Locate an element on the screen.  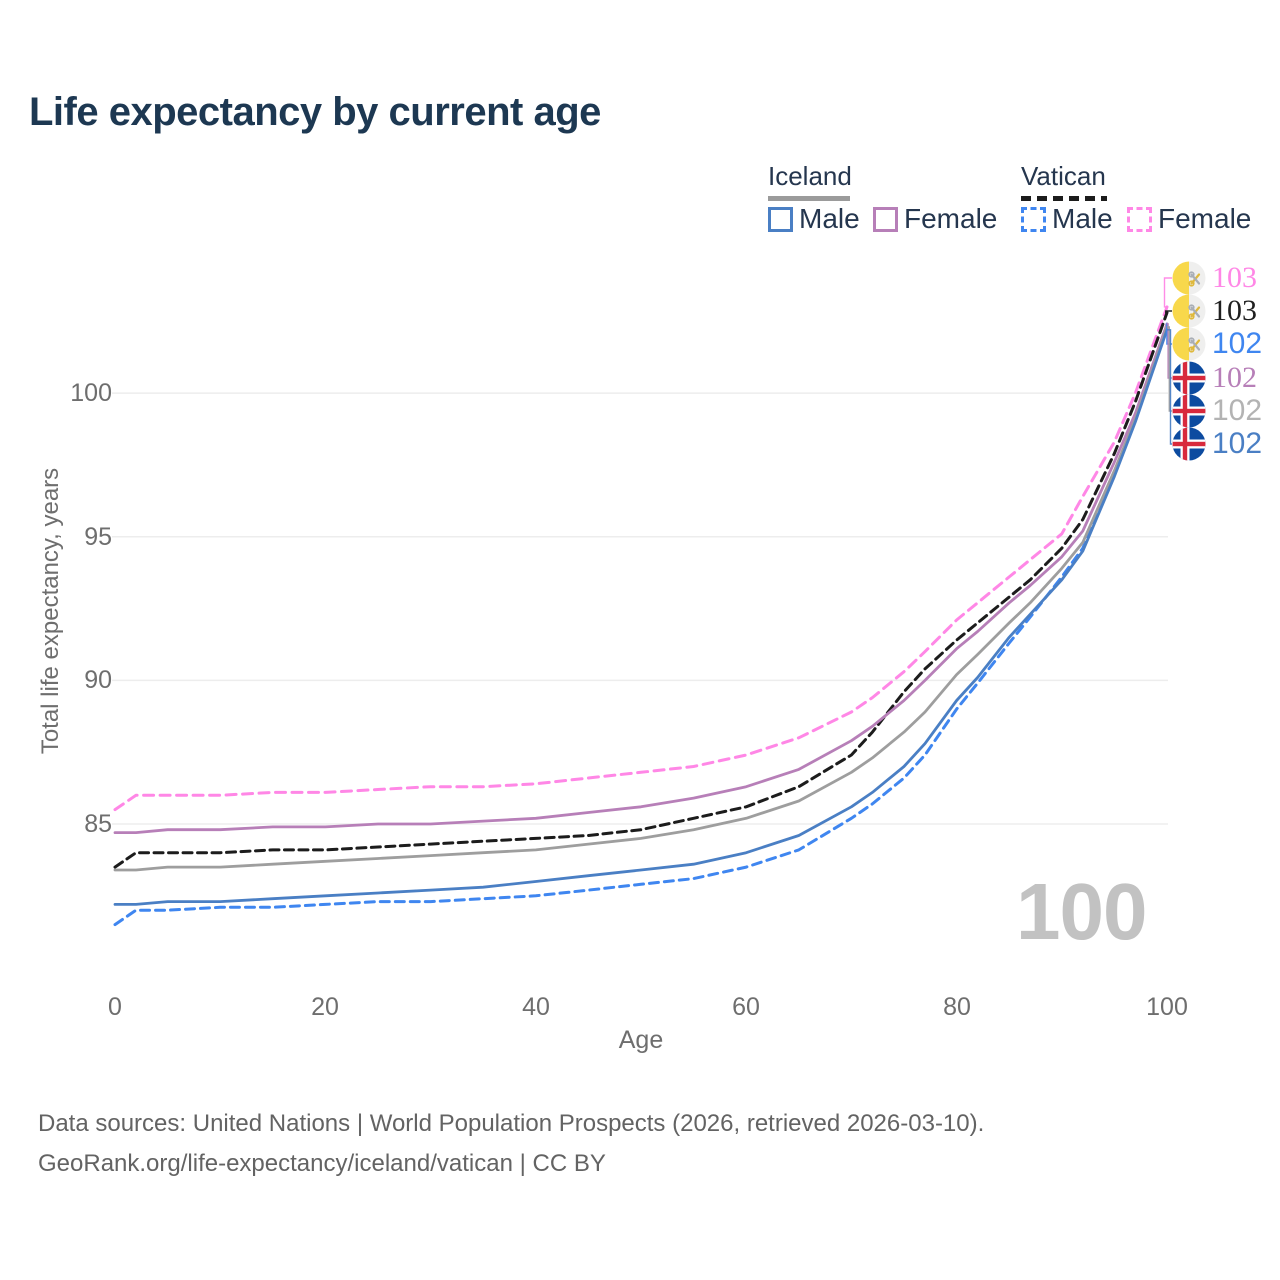
legend-item-vatican-male: Male is located at coordinates (1067, 219).